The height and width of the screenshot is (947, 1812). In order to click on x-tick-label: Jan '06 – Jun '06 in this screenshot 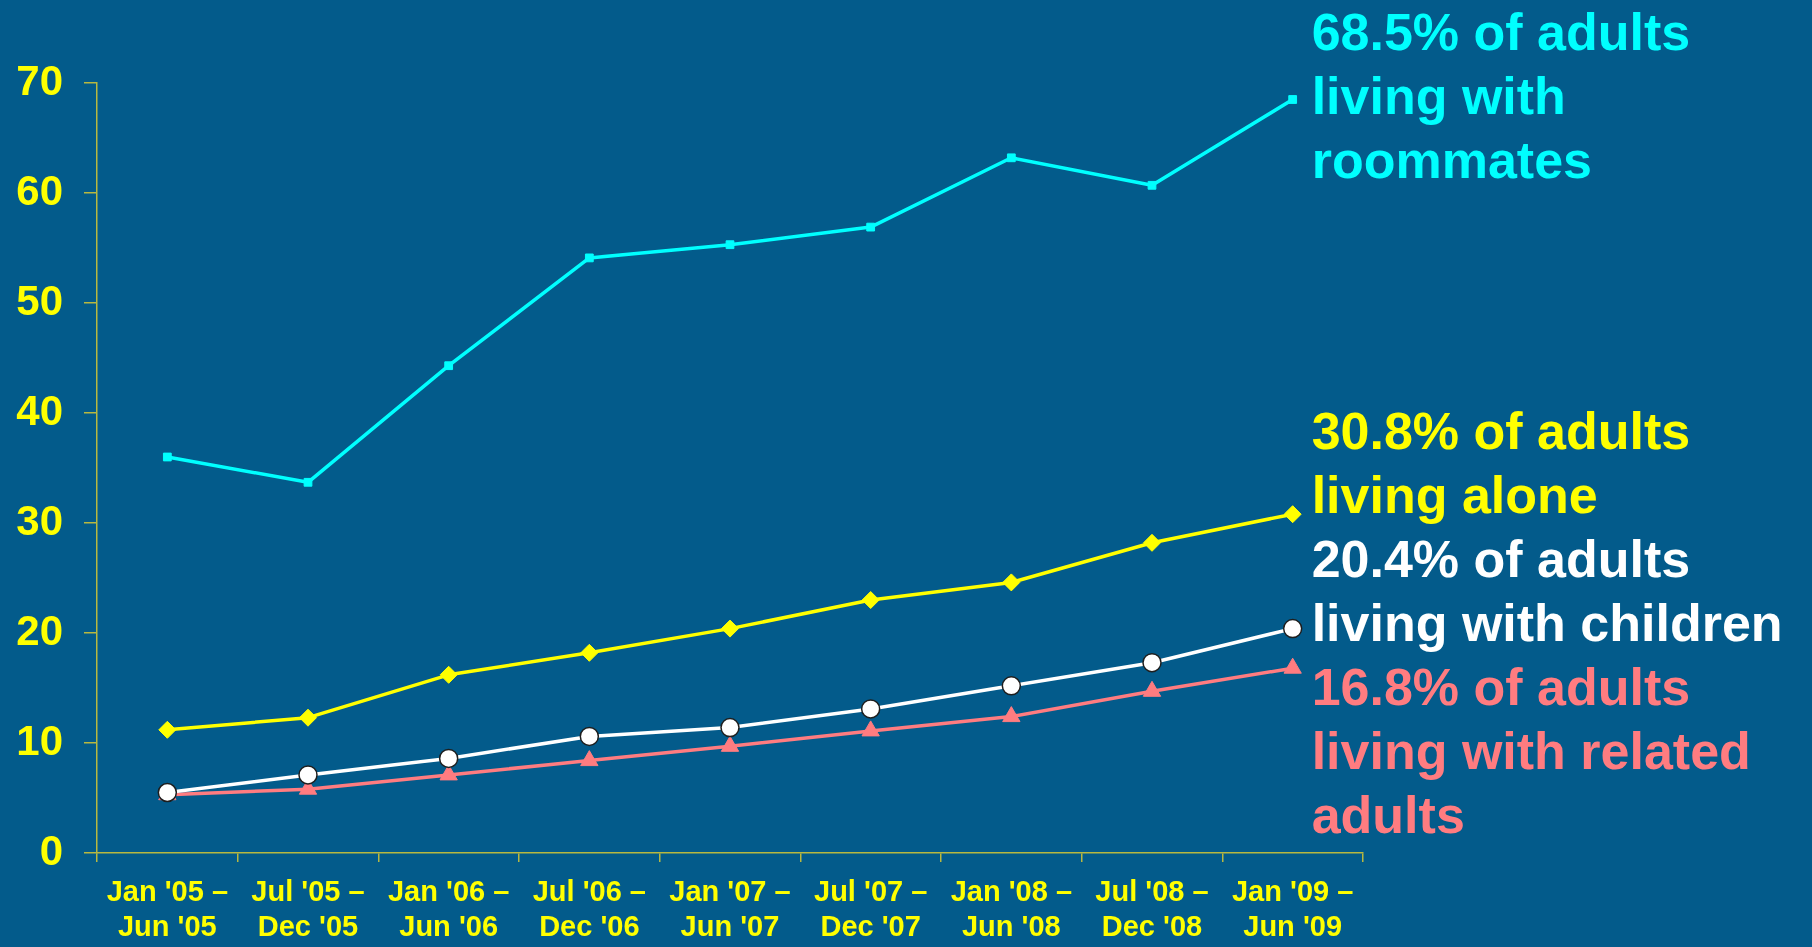, I will do `click(448, 909)`.